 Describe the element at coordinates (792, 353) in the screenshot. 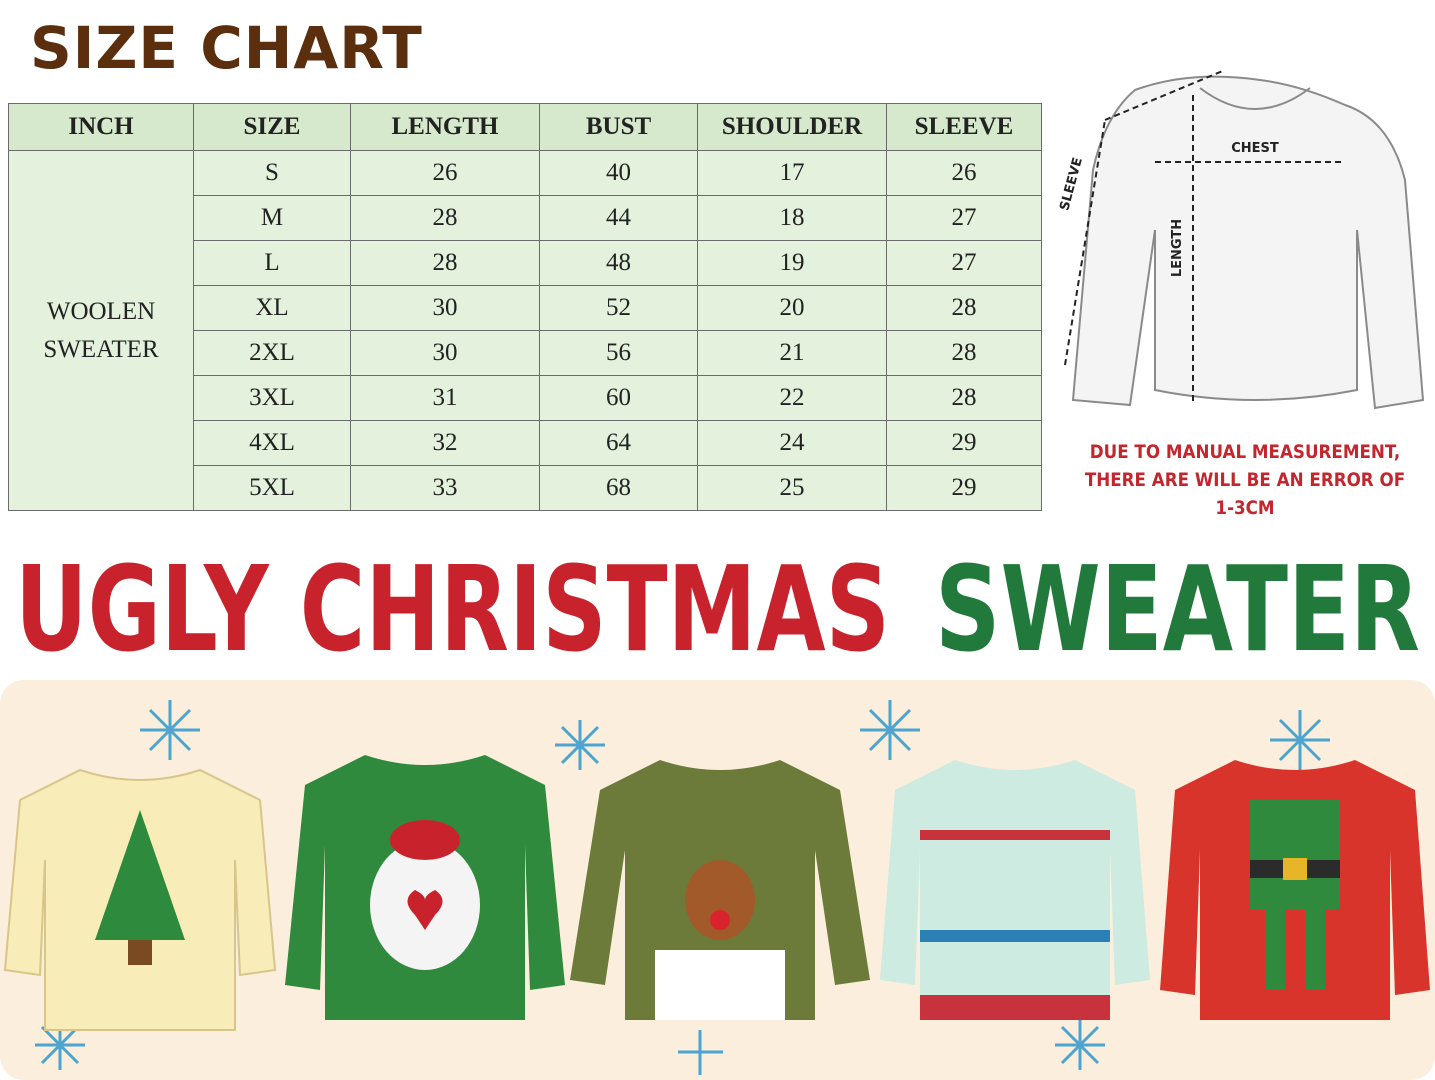

I see `value-cell: 21` at that location.